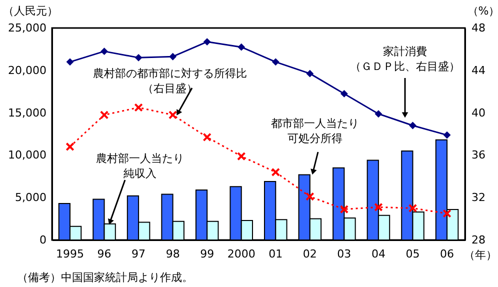 Image resolution: width=498 pixels, height=287 pixels. What do you see at coordinates (105, 277) in the screenshot?
I see `text: （備考）中国国家統計局より作成。` at bounding box center [105, 277].